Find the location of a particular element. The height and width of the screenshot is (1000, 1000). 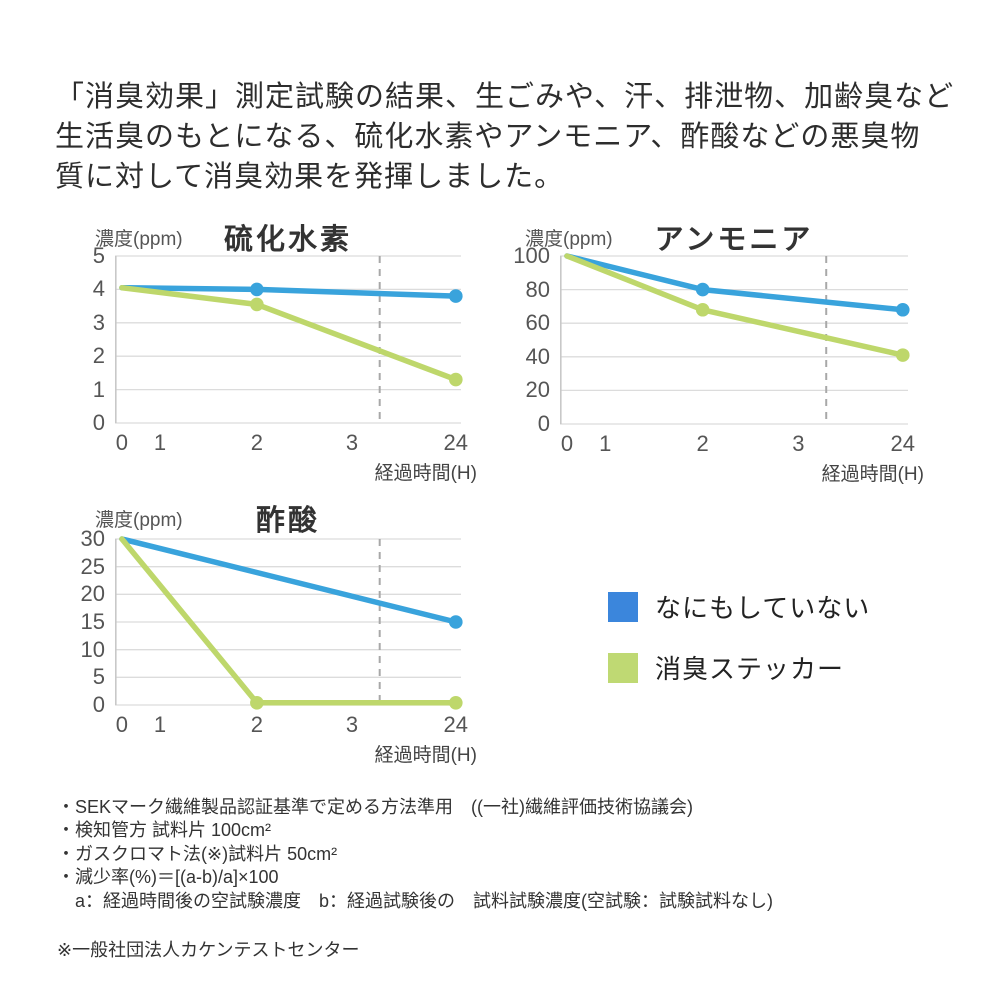

test-center-note: ※一般社団法人カケンテストセンター is located at coordinates (208, 950).